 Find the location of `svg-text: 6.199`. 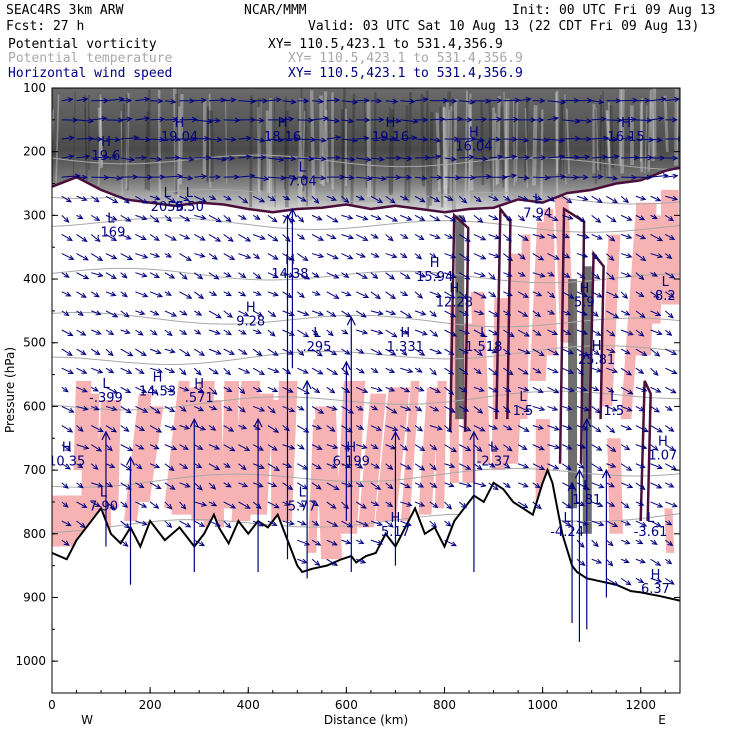

svg-text: 6.199 is located at coordinates (351, 462).